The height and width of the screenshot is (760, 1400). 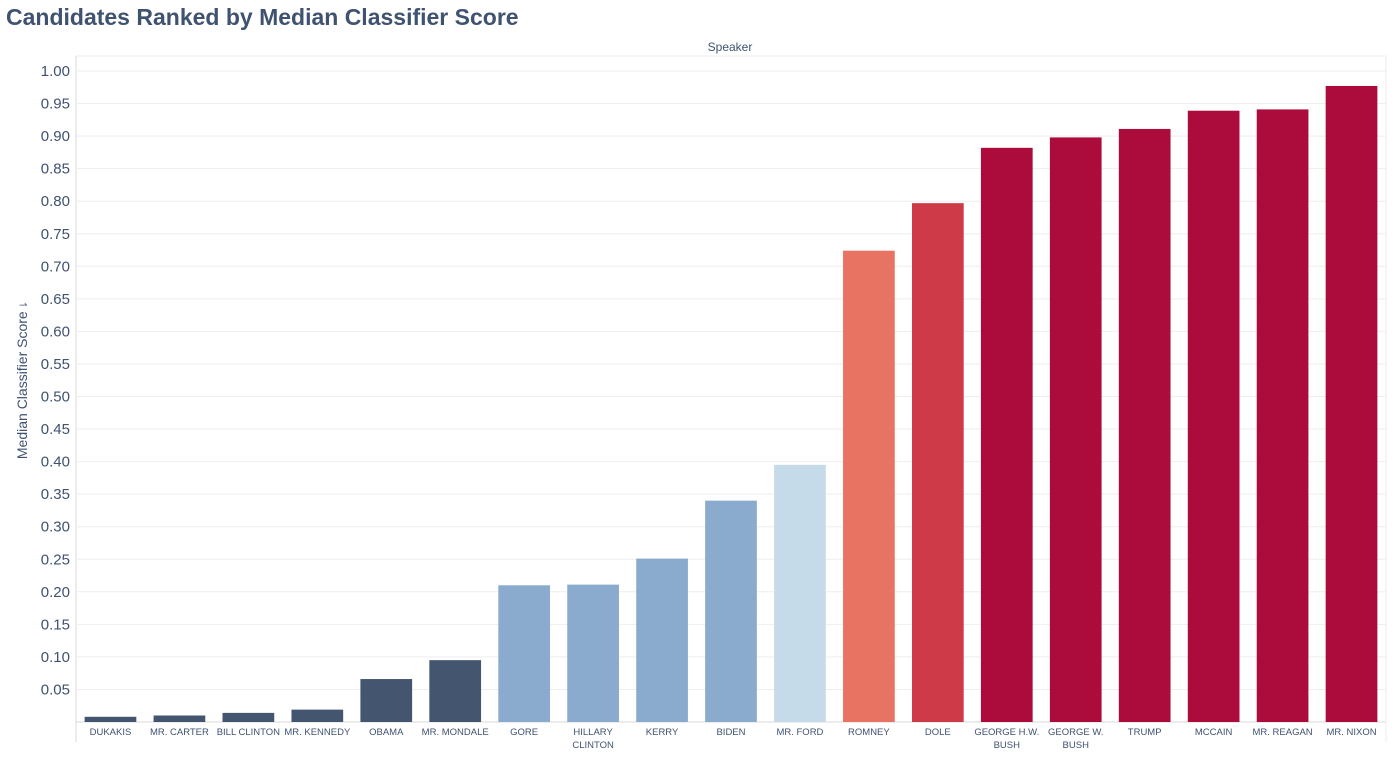 What do you see at coordinates (1351, 732) in the screenshot?
I see `x-tick-label: MR. NIXON` at bounding box center [1351, 732].